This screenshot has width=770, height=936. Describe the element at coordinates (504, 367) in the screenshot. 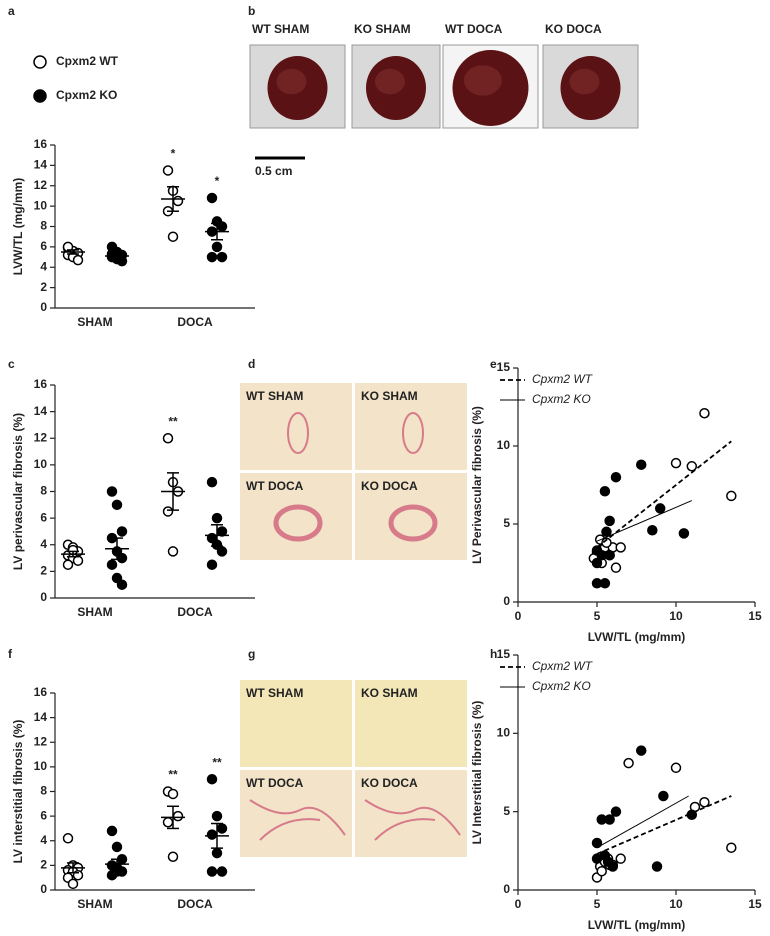

I see `y-tick-label: 15` at that location.